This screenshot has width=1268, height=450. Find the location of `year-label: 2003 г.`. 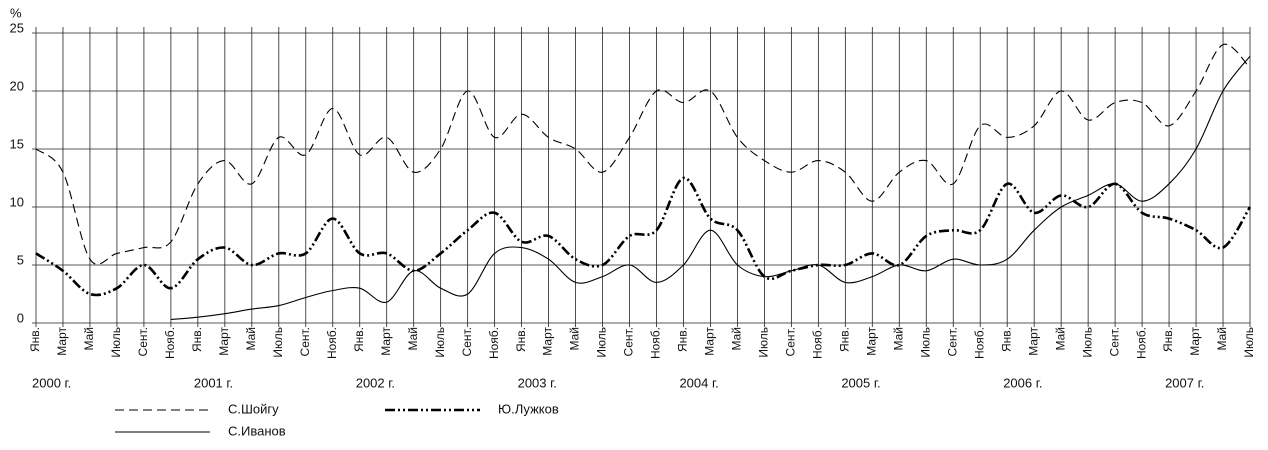

year-label: 2003 г. is located at coordinates (537, 382).